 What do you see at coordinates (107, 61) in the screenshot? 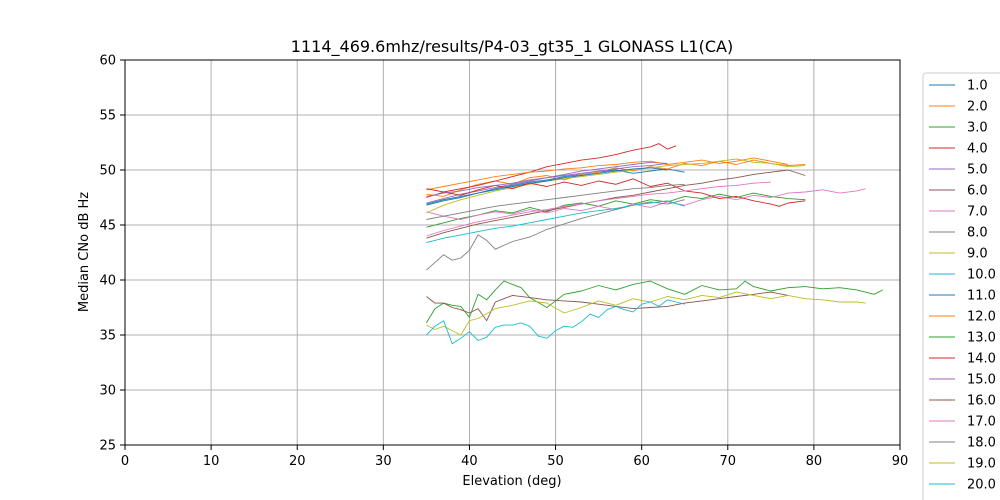
I see `y-tick-label: 60` at bounding box center [107, 61].